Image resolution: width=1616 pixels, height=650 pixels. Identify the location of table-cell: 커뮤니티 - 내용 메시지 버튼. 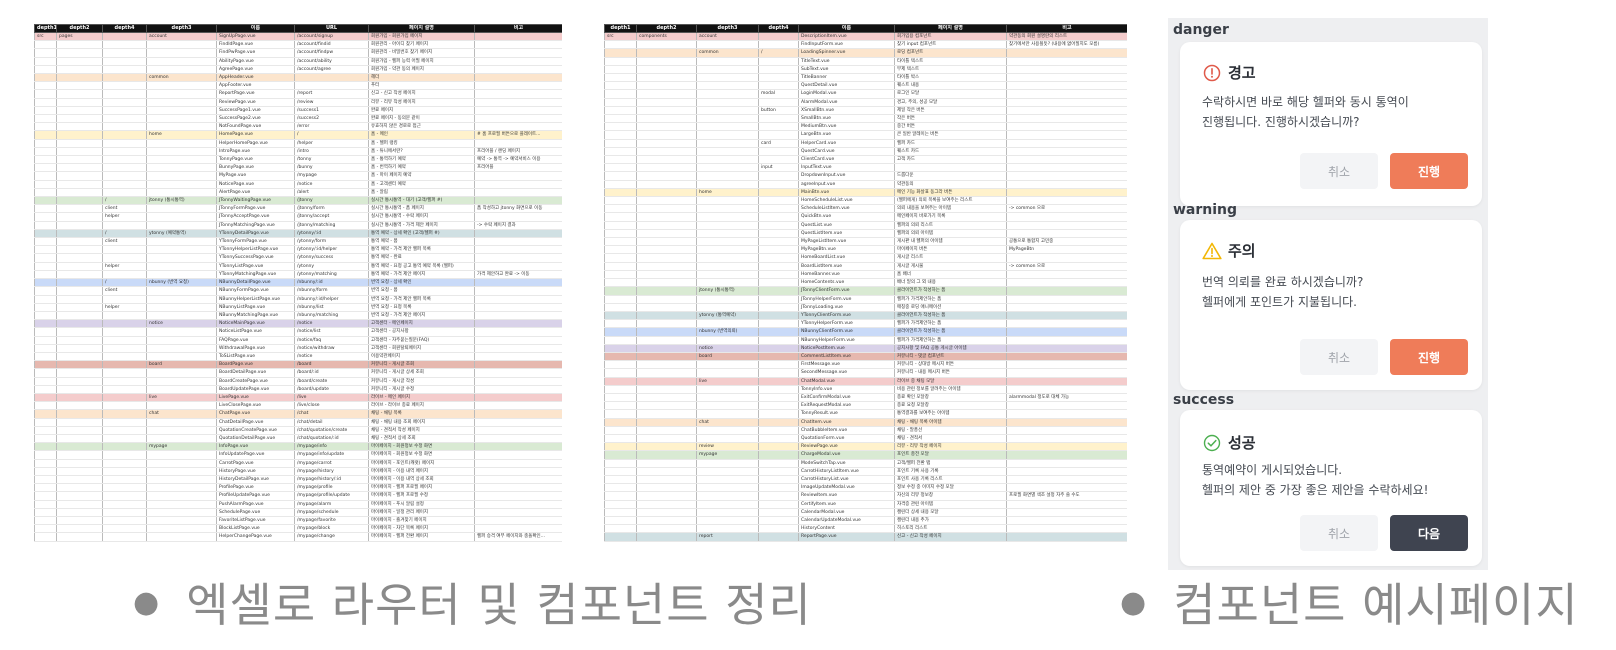
(950, 373).